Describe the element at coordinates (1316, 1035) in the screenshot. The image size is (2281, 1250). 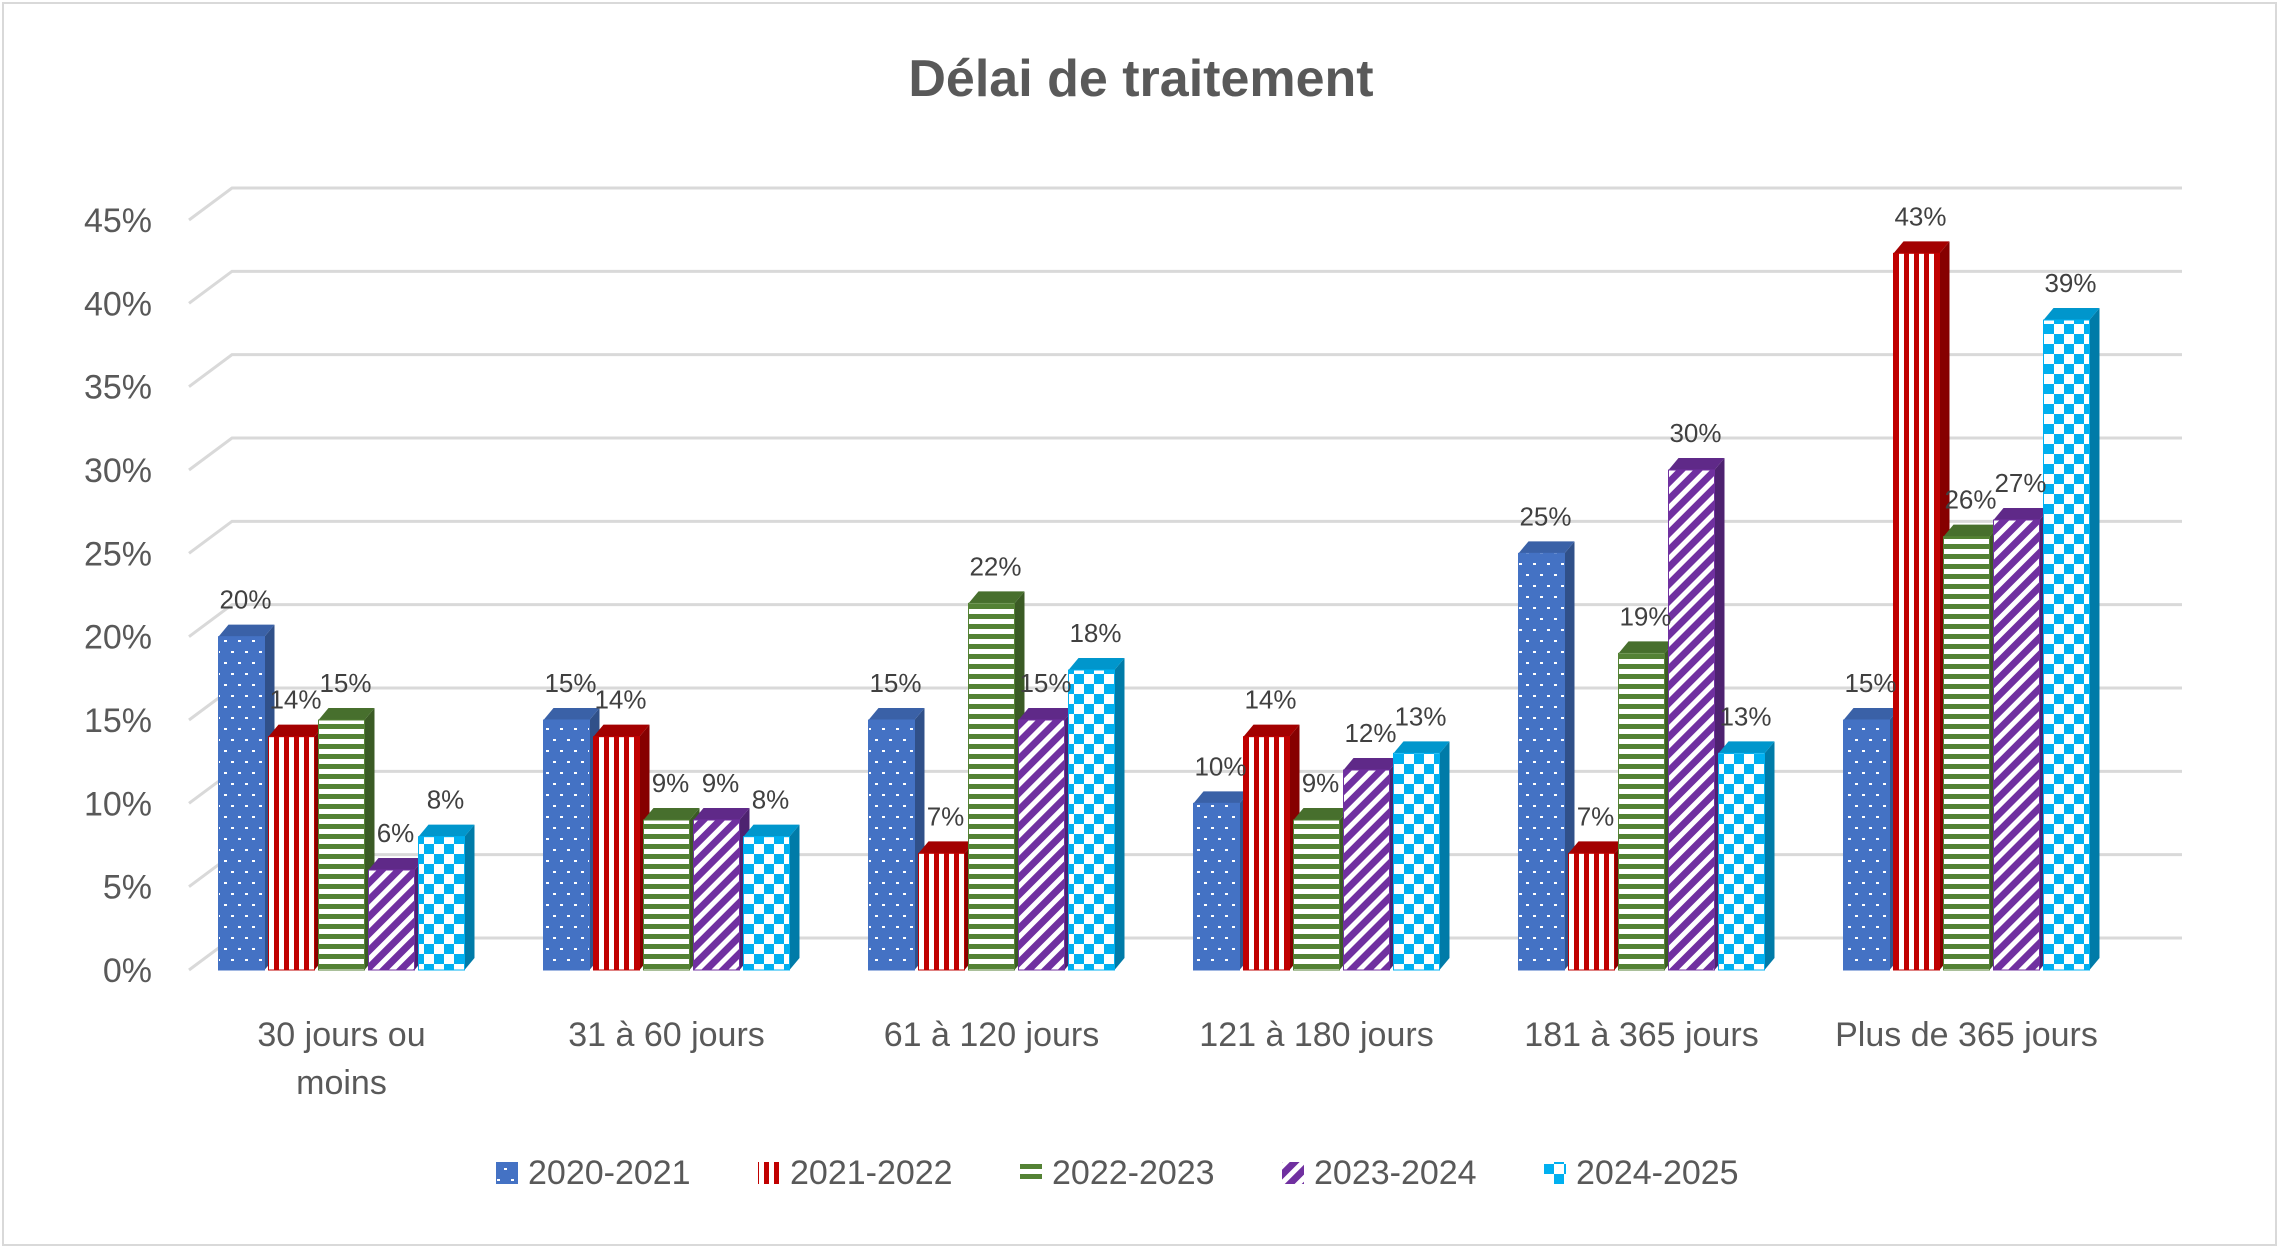
I see `category-label: 121 à 180 jours` at that location.